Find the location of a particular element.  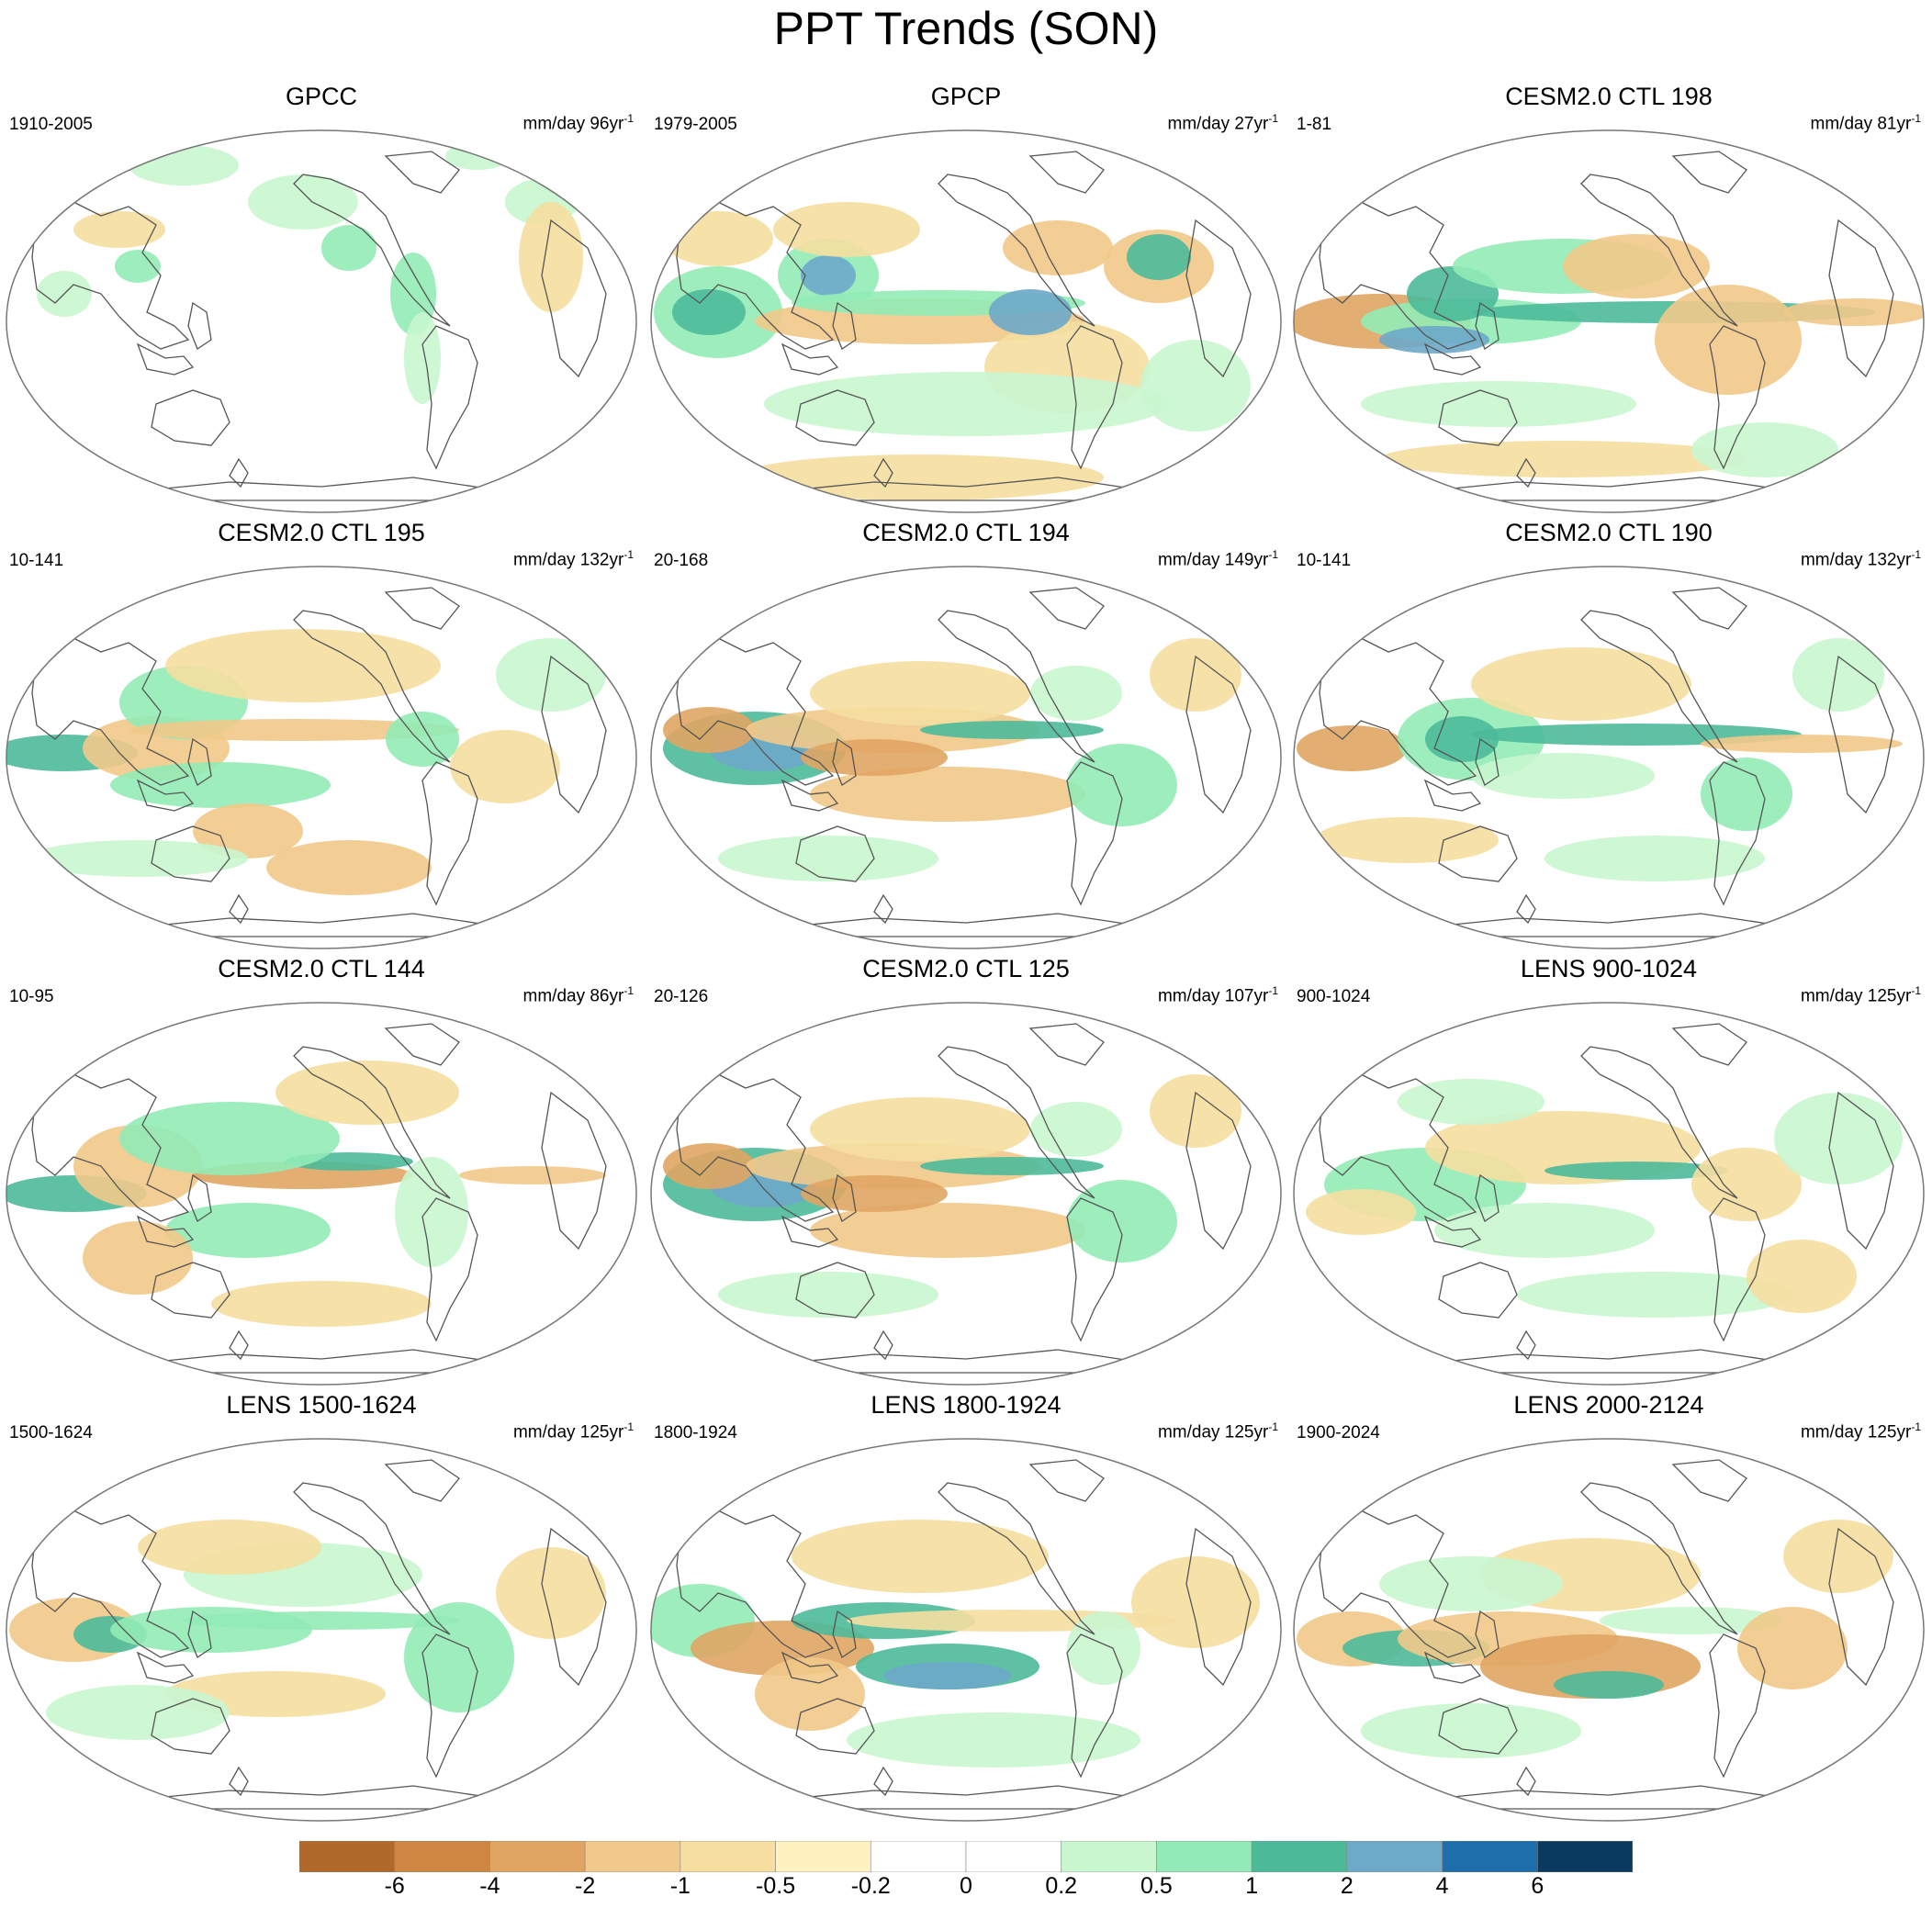

units-text: mm/day 86yr is located at coordinates (573, 996).